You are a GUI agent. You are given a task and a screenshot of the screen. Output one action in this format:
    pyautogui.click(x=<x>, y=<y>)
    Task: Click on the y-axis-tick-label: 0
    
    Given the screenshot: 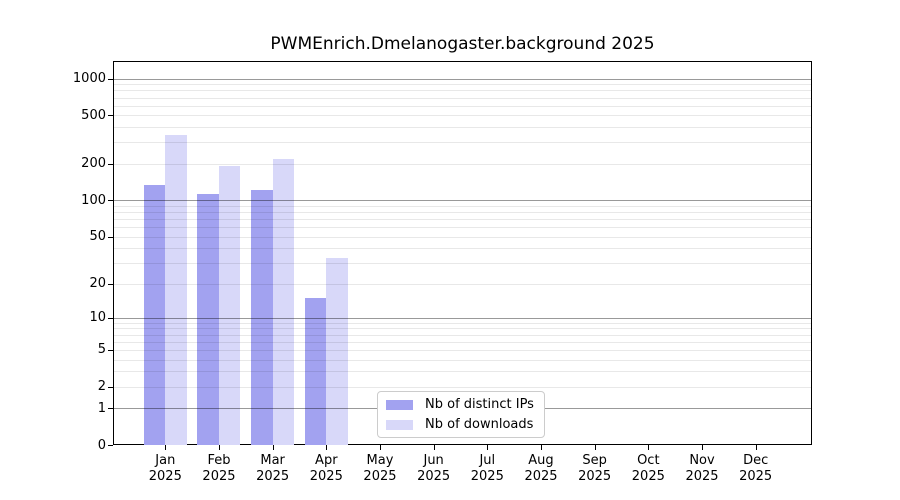 What is the action you would take?
    pyautogui.click(x=101, y=445)
    